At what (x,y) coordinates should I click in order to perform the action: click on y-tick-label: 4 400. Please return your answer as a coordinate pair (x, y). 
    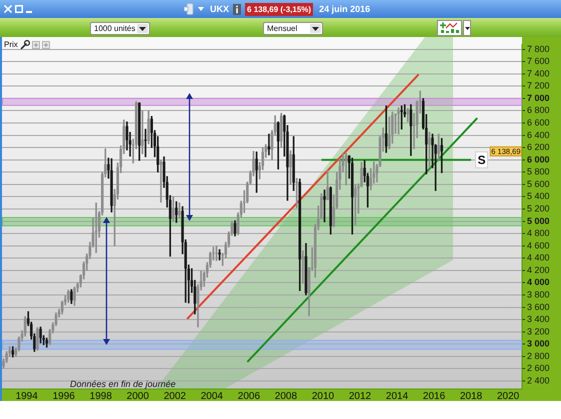
    Looking at the image, I should click on (538, 257).